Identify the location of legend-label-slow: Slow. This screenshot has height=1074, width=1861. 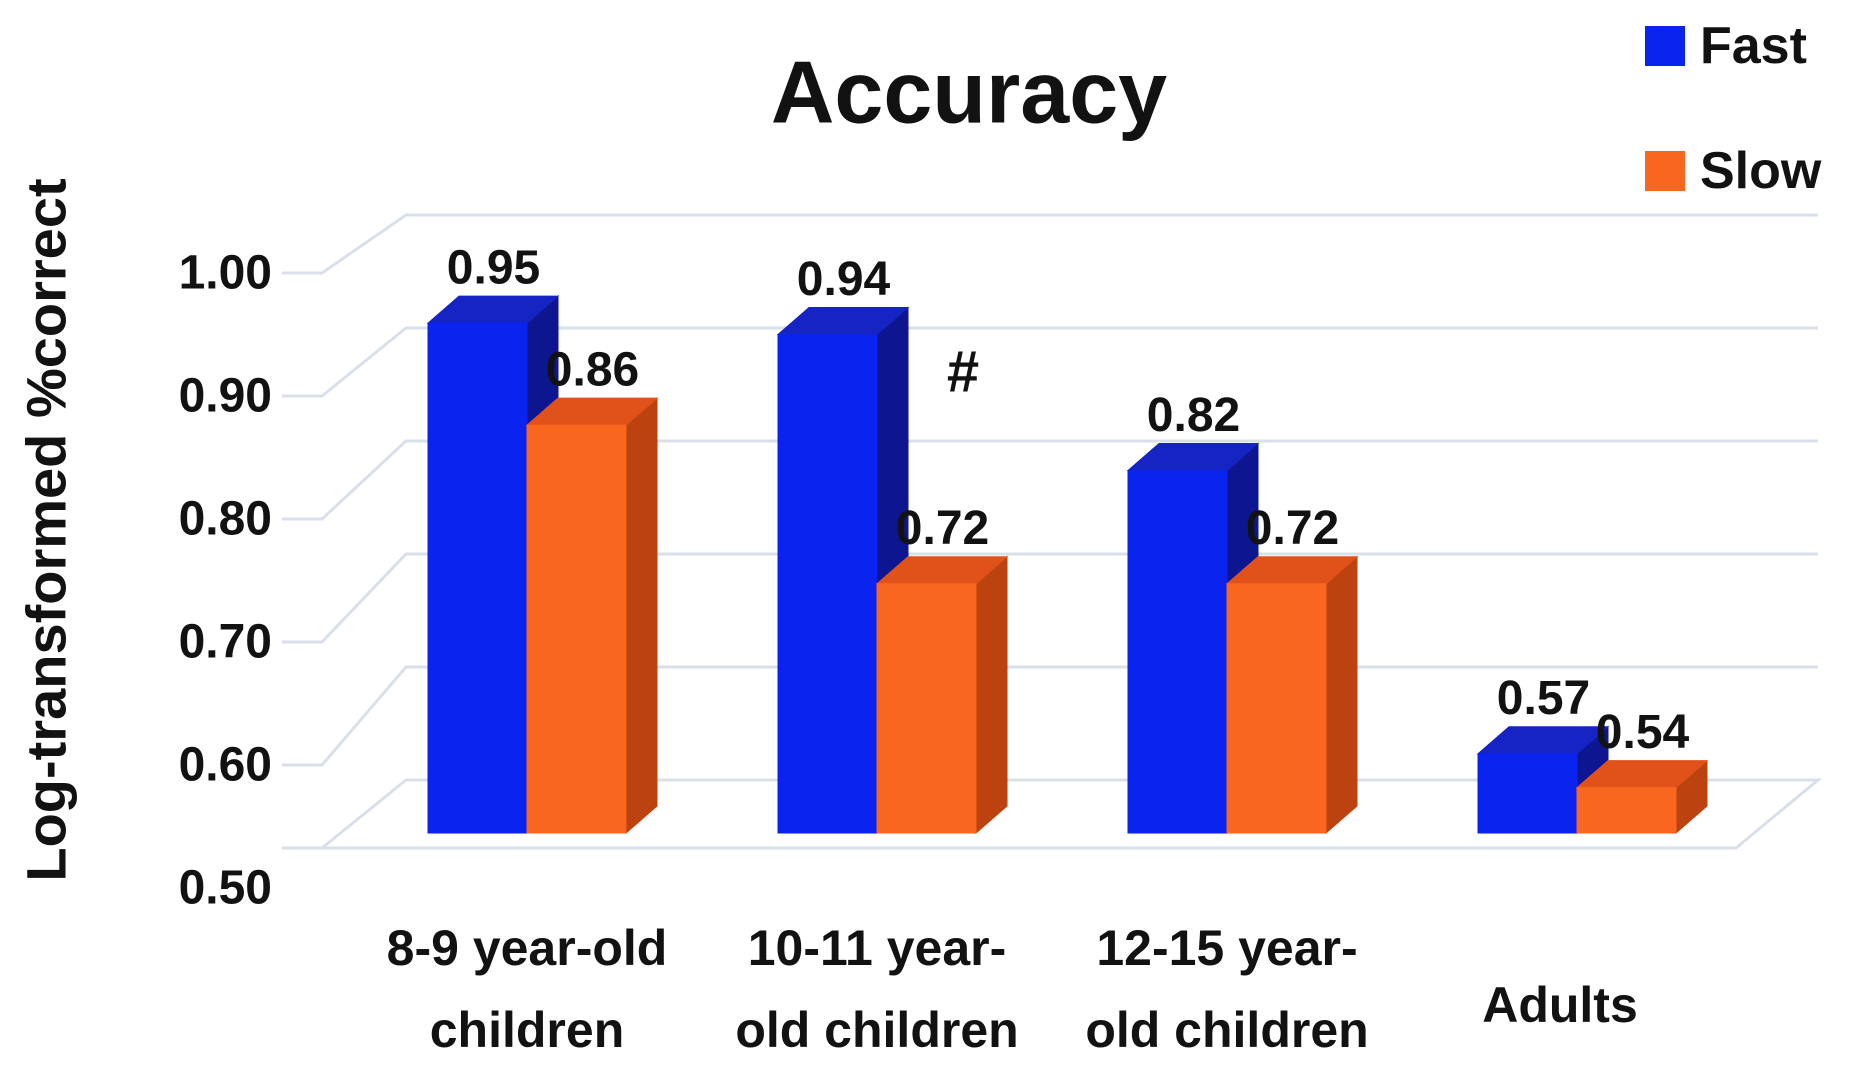
(1761, 171).